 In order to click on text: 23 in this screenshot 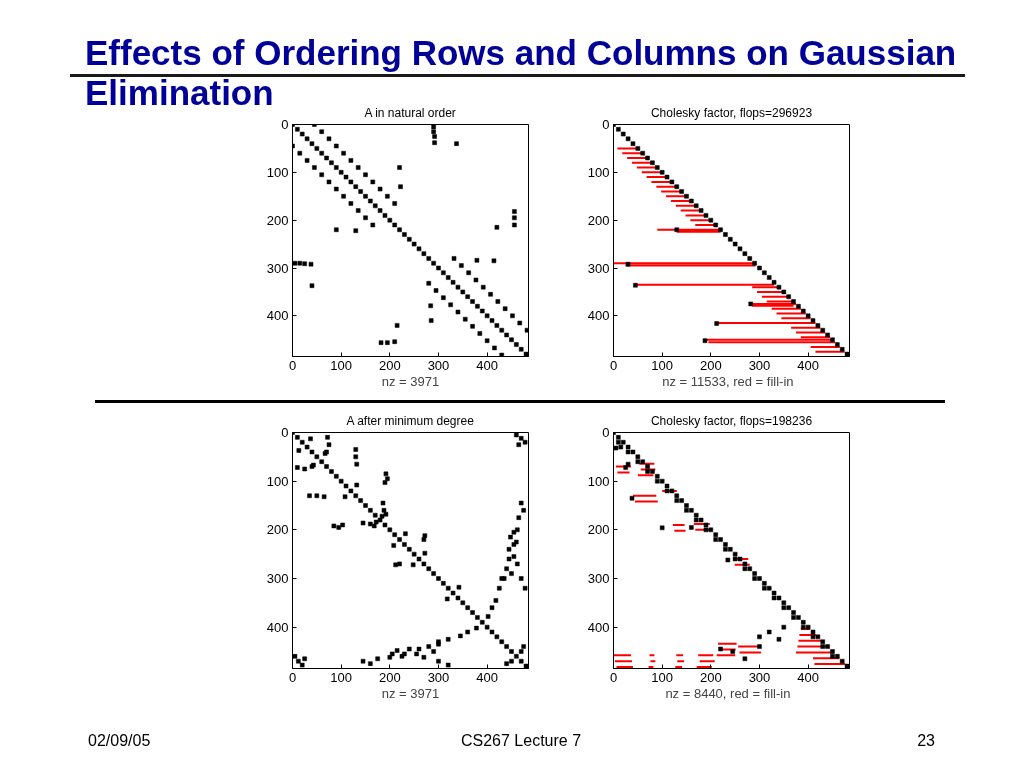, I will do `click(926, 741)`.